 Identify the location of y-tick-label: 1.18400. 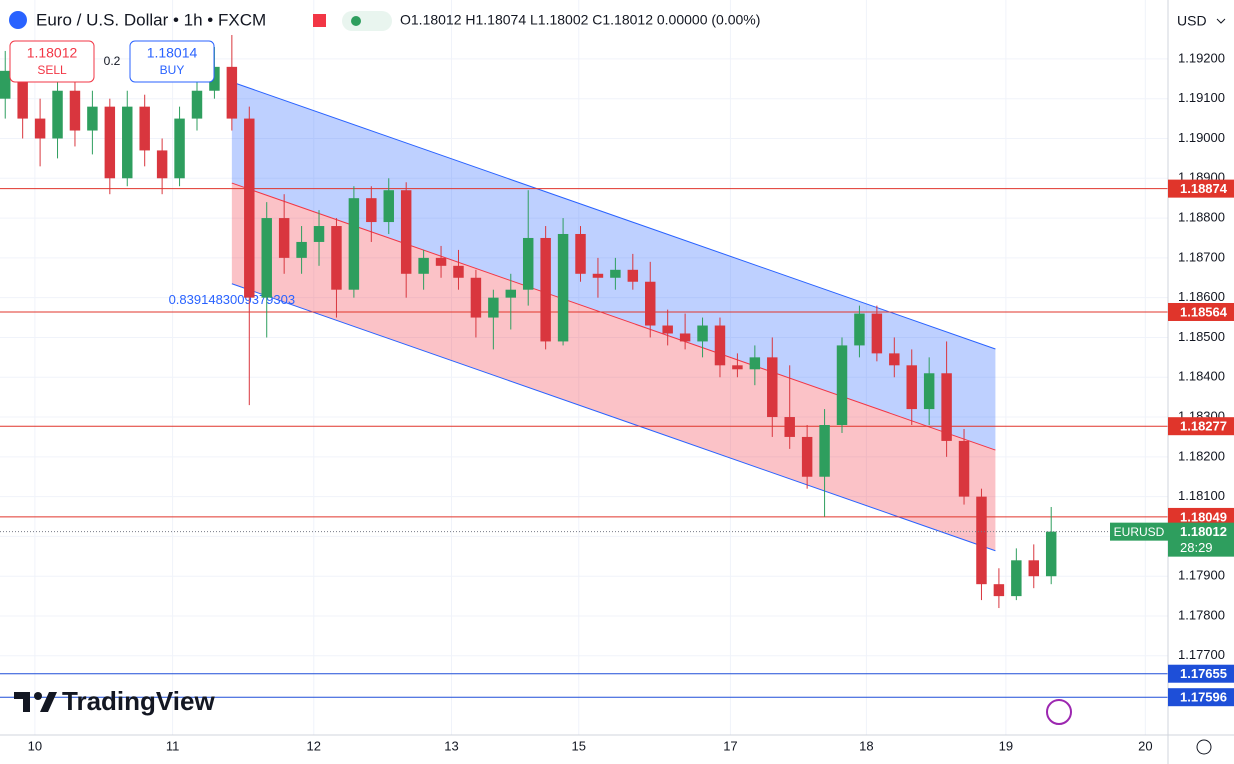
(1201, 376).